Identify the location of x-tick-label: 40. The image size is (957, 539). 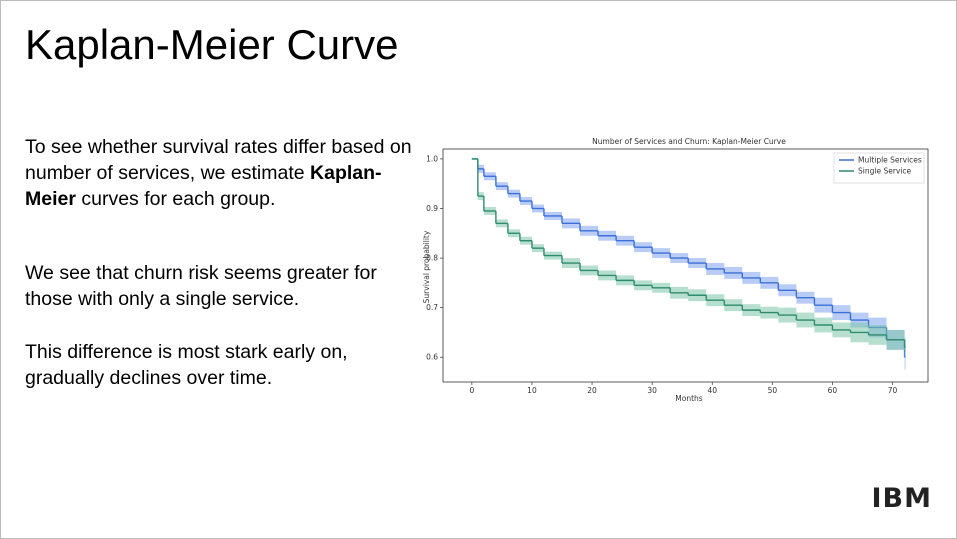
(712, 390).